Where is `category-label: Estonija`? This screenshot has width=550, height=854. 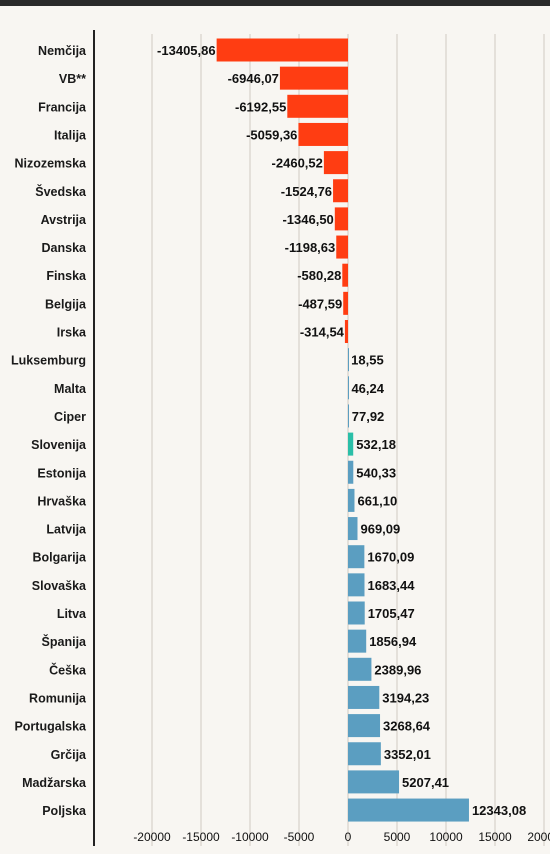 category-label: Estonija is located at coordinates (62, 473).